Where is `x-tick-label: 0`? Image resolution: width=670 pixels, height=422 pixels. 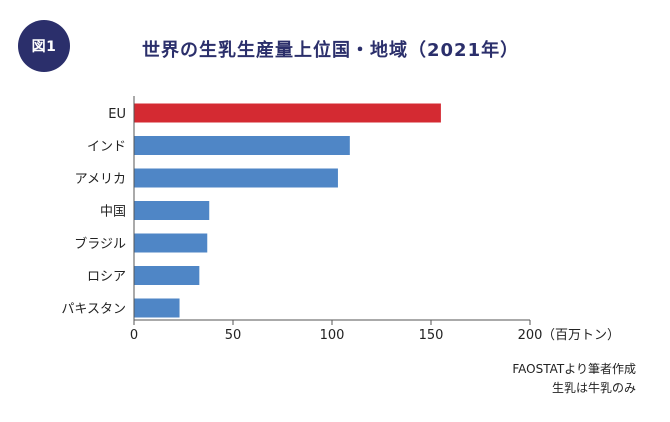 x-tick-label: 0 is located at coordinates (134, 335).